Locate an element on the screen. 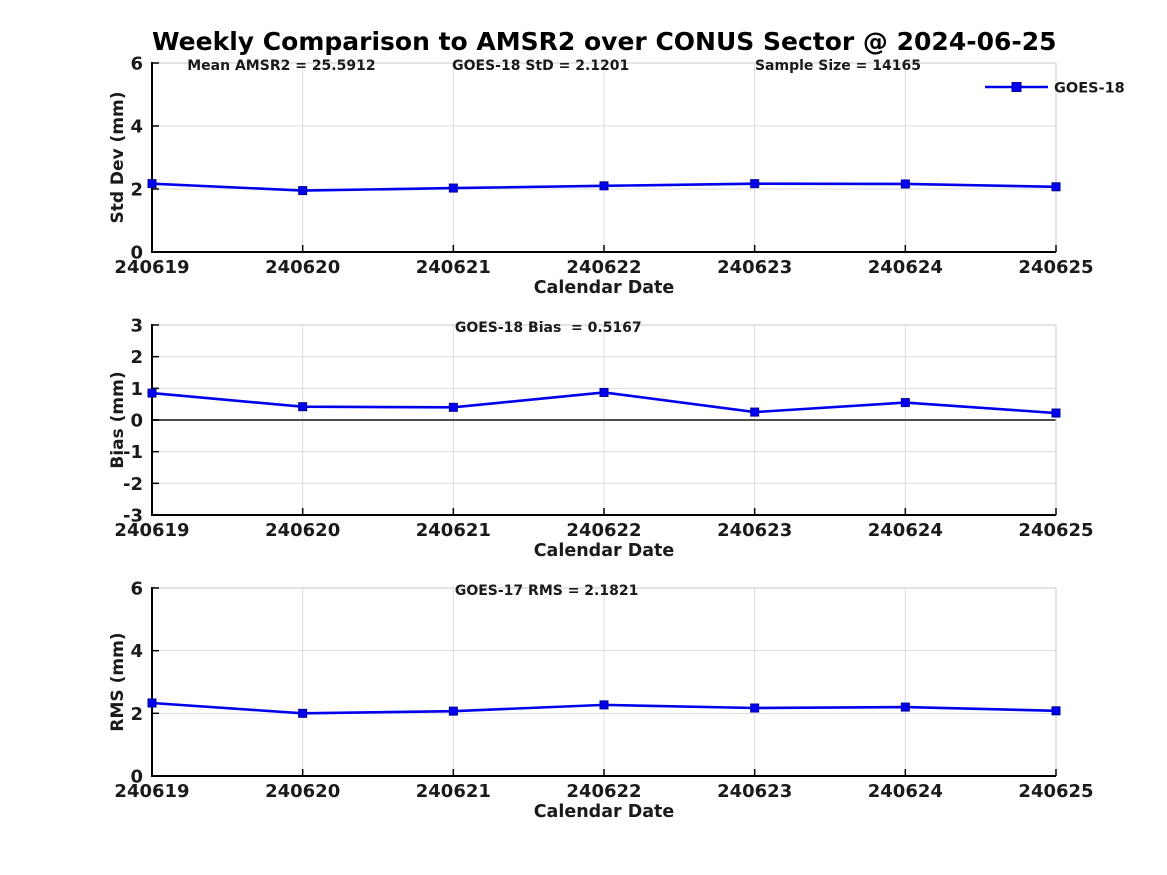 The height and width of the screenshot is (875, 1167). annotation: Mean AMSR2 = 25.5912 is located at coordinates (281, 66).